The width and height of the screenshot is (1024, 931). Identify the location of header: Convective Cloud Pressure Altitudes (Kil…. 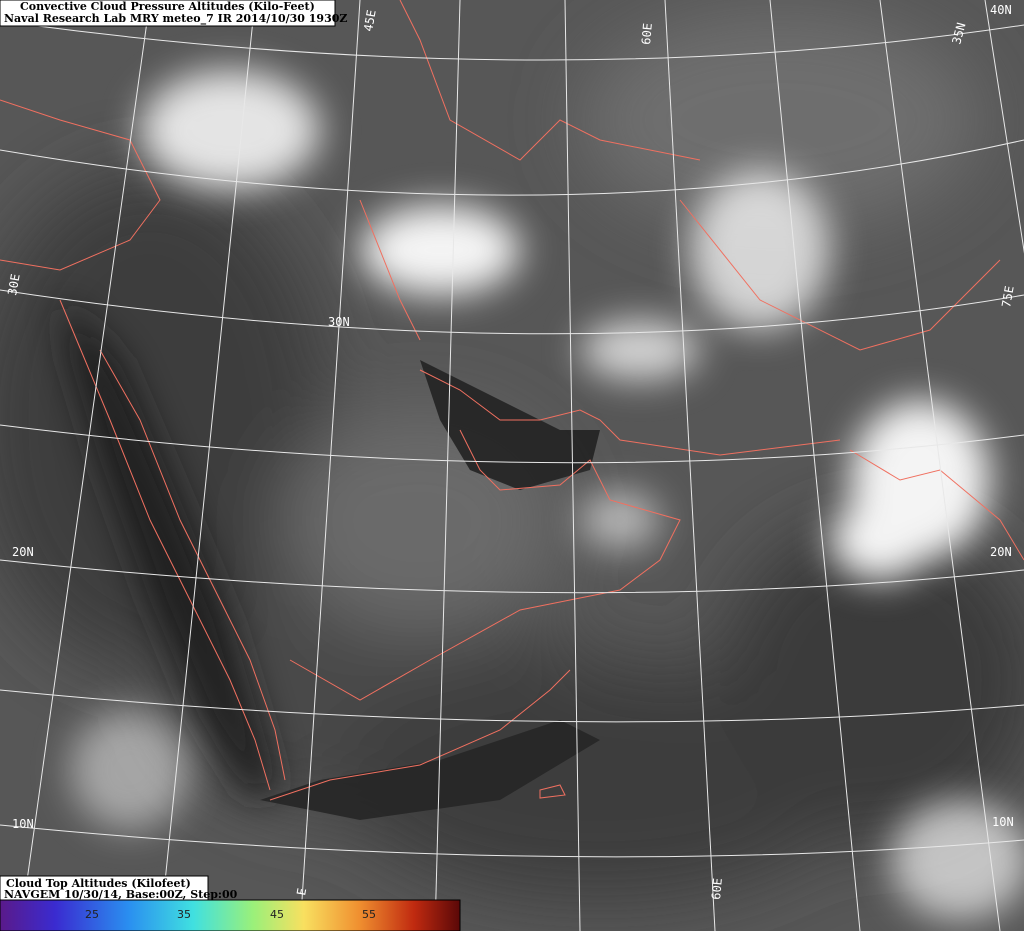
(173, 13).